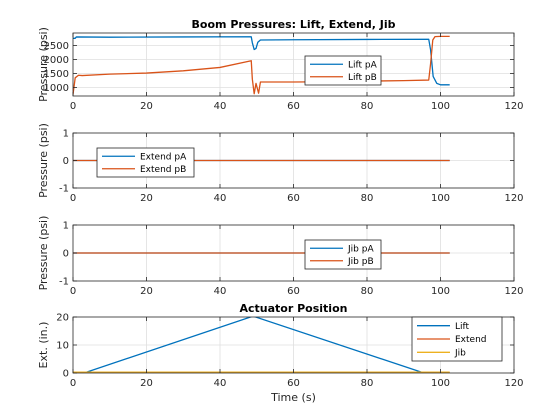 The width and height of the screenshot is (560, 420). What do you see at coordinates (56, 46) in the screenshot?
I see `y-tick-label: 2500` at bounding box center [56, 46].